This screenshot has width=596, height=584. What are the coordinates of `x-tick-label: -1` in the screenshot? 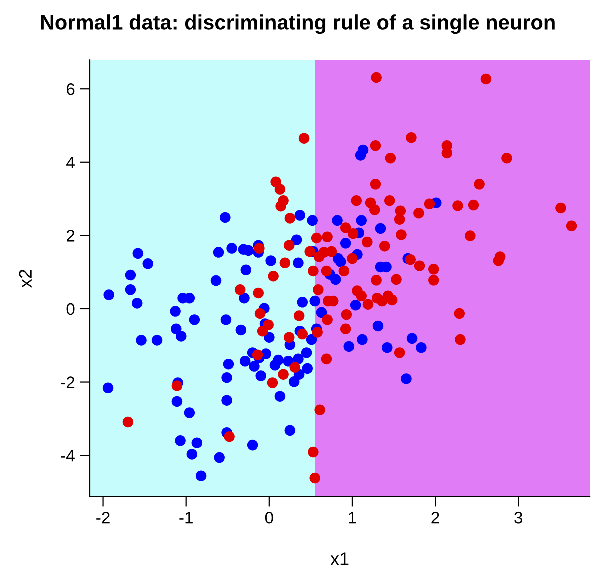 It's located at (186, 518).